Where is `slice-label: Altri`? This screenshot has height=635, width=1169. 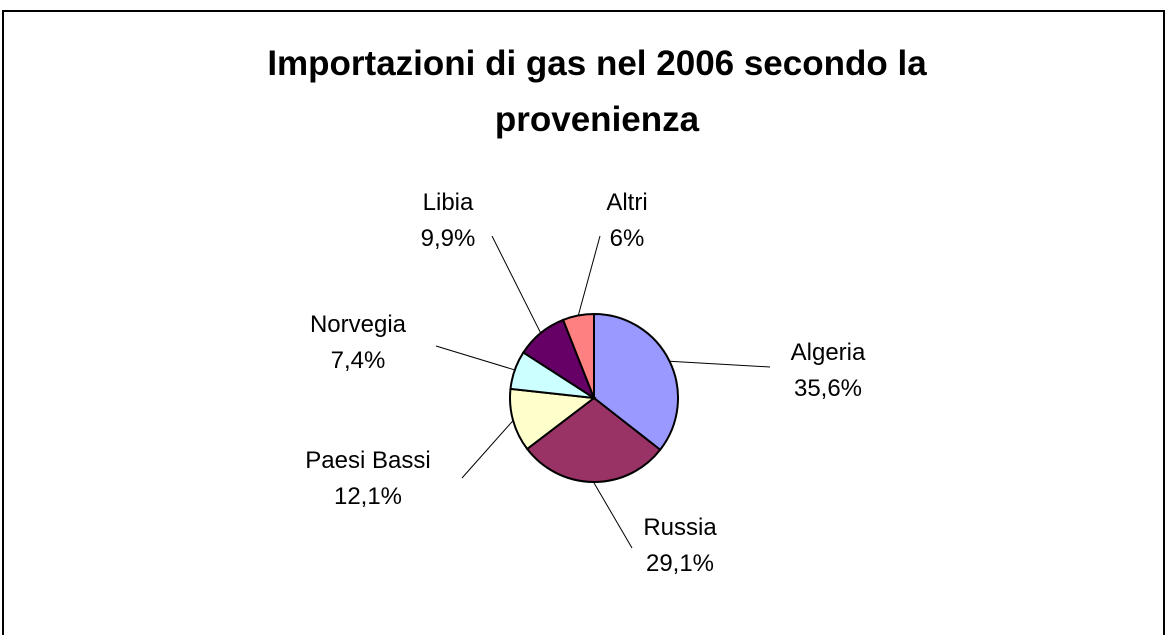
slice-label: Altri is located at coordinates (626, 202).